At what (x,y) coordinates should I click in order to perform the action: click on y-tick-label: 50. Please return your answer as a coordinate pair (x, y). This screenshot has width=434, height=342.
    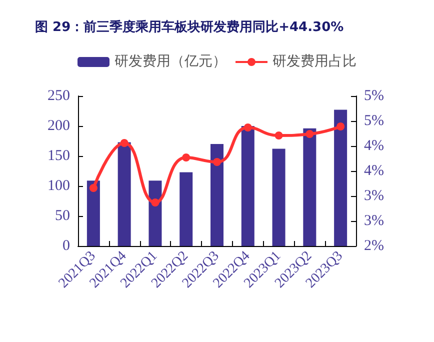
    Looking at the image, I should click on (62, 216).